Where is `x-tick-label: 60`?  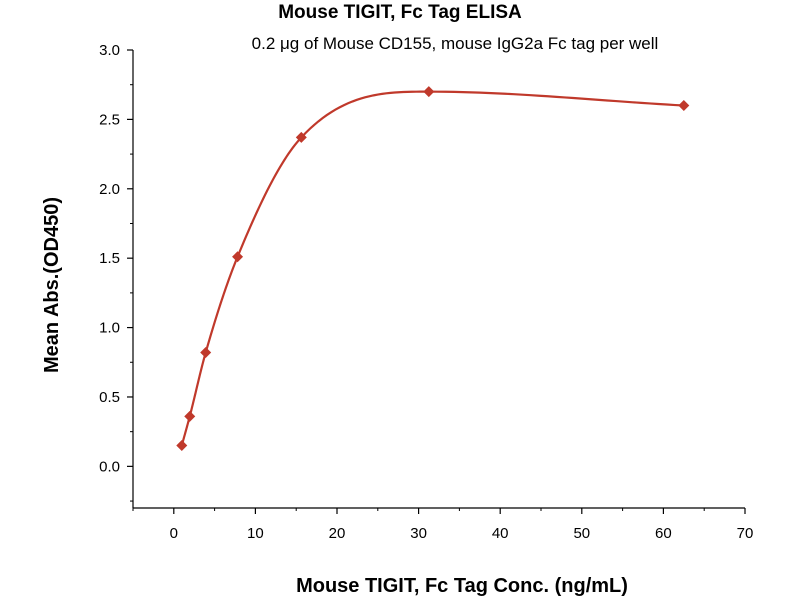 x-tick-label: 60 is located at coordinates (663, 533).